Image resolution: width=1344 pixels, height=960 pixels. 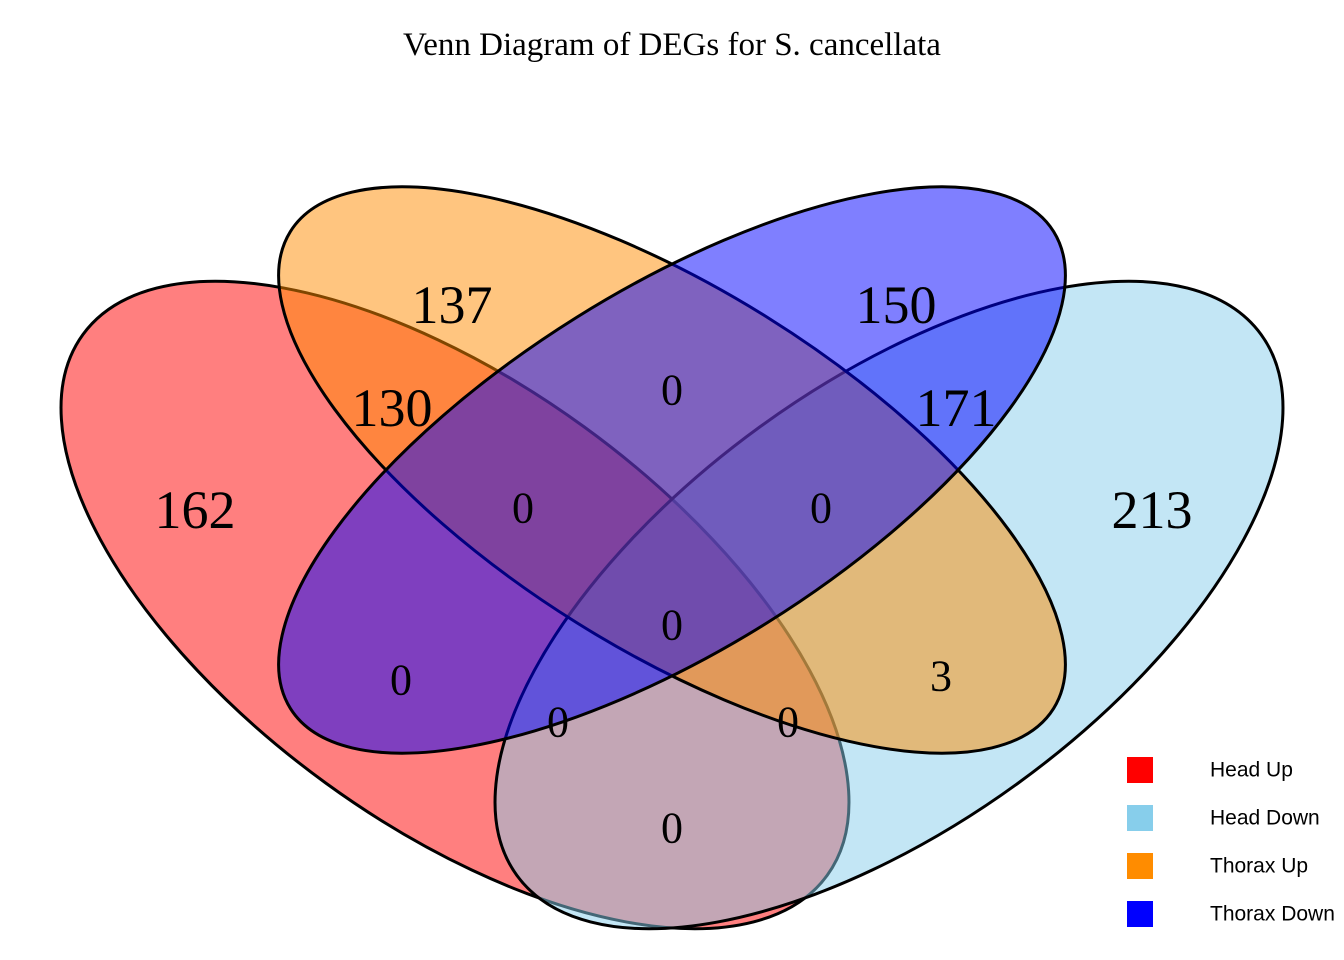 What do you see at coordinates (523, 508) in the screenshot?
I see `region-count-headup-thoraxup-thoraxdown: 0` at bounding box center [523, 508].